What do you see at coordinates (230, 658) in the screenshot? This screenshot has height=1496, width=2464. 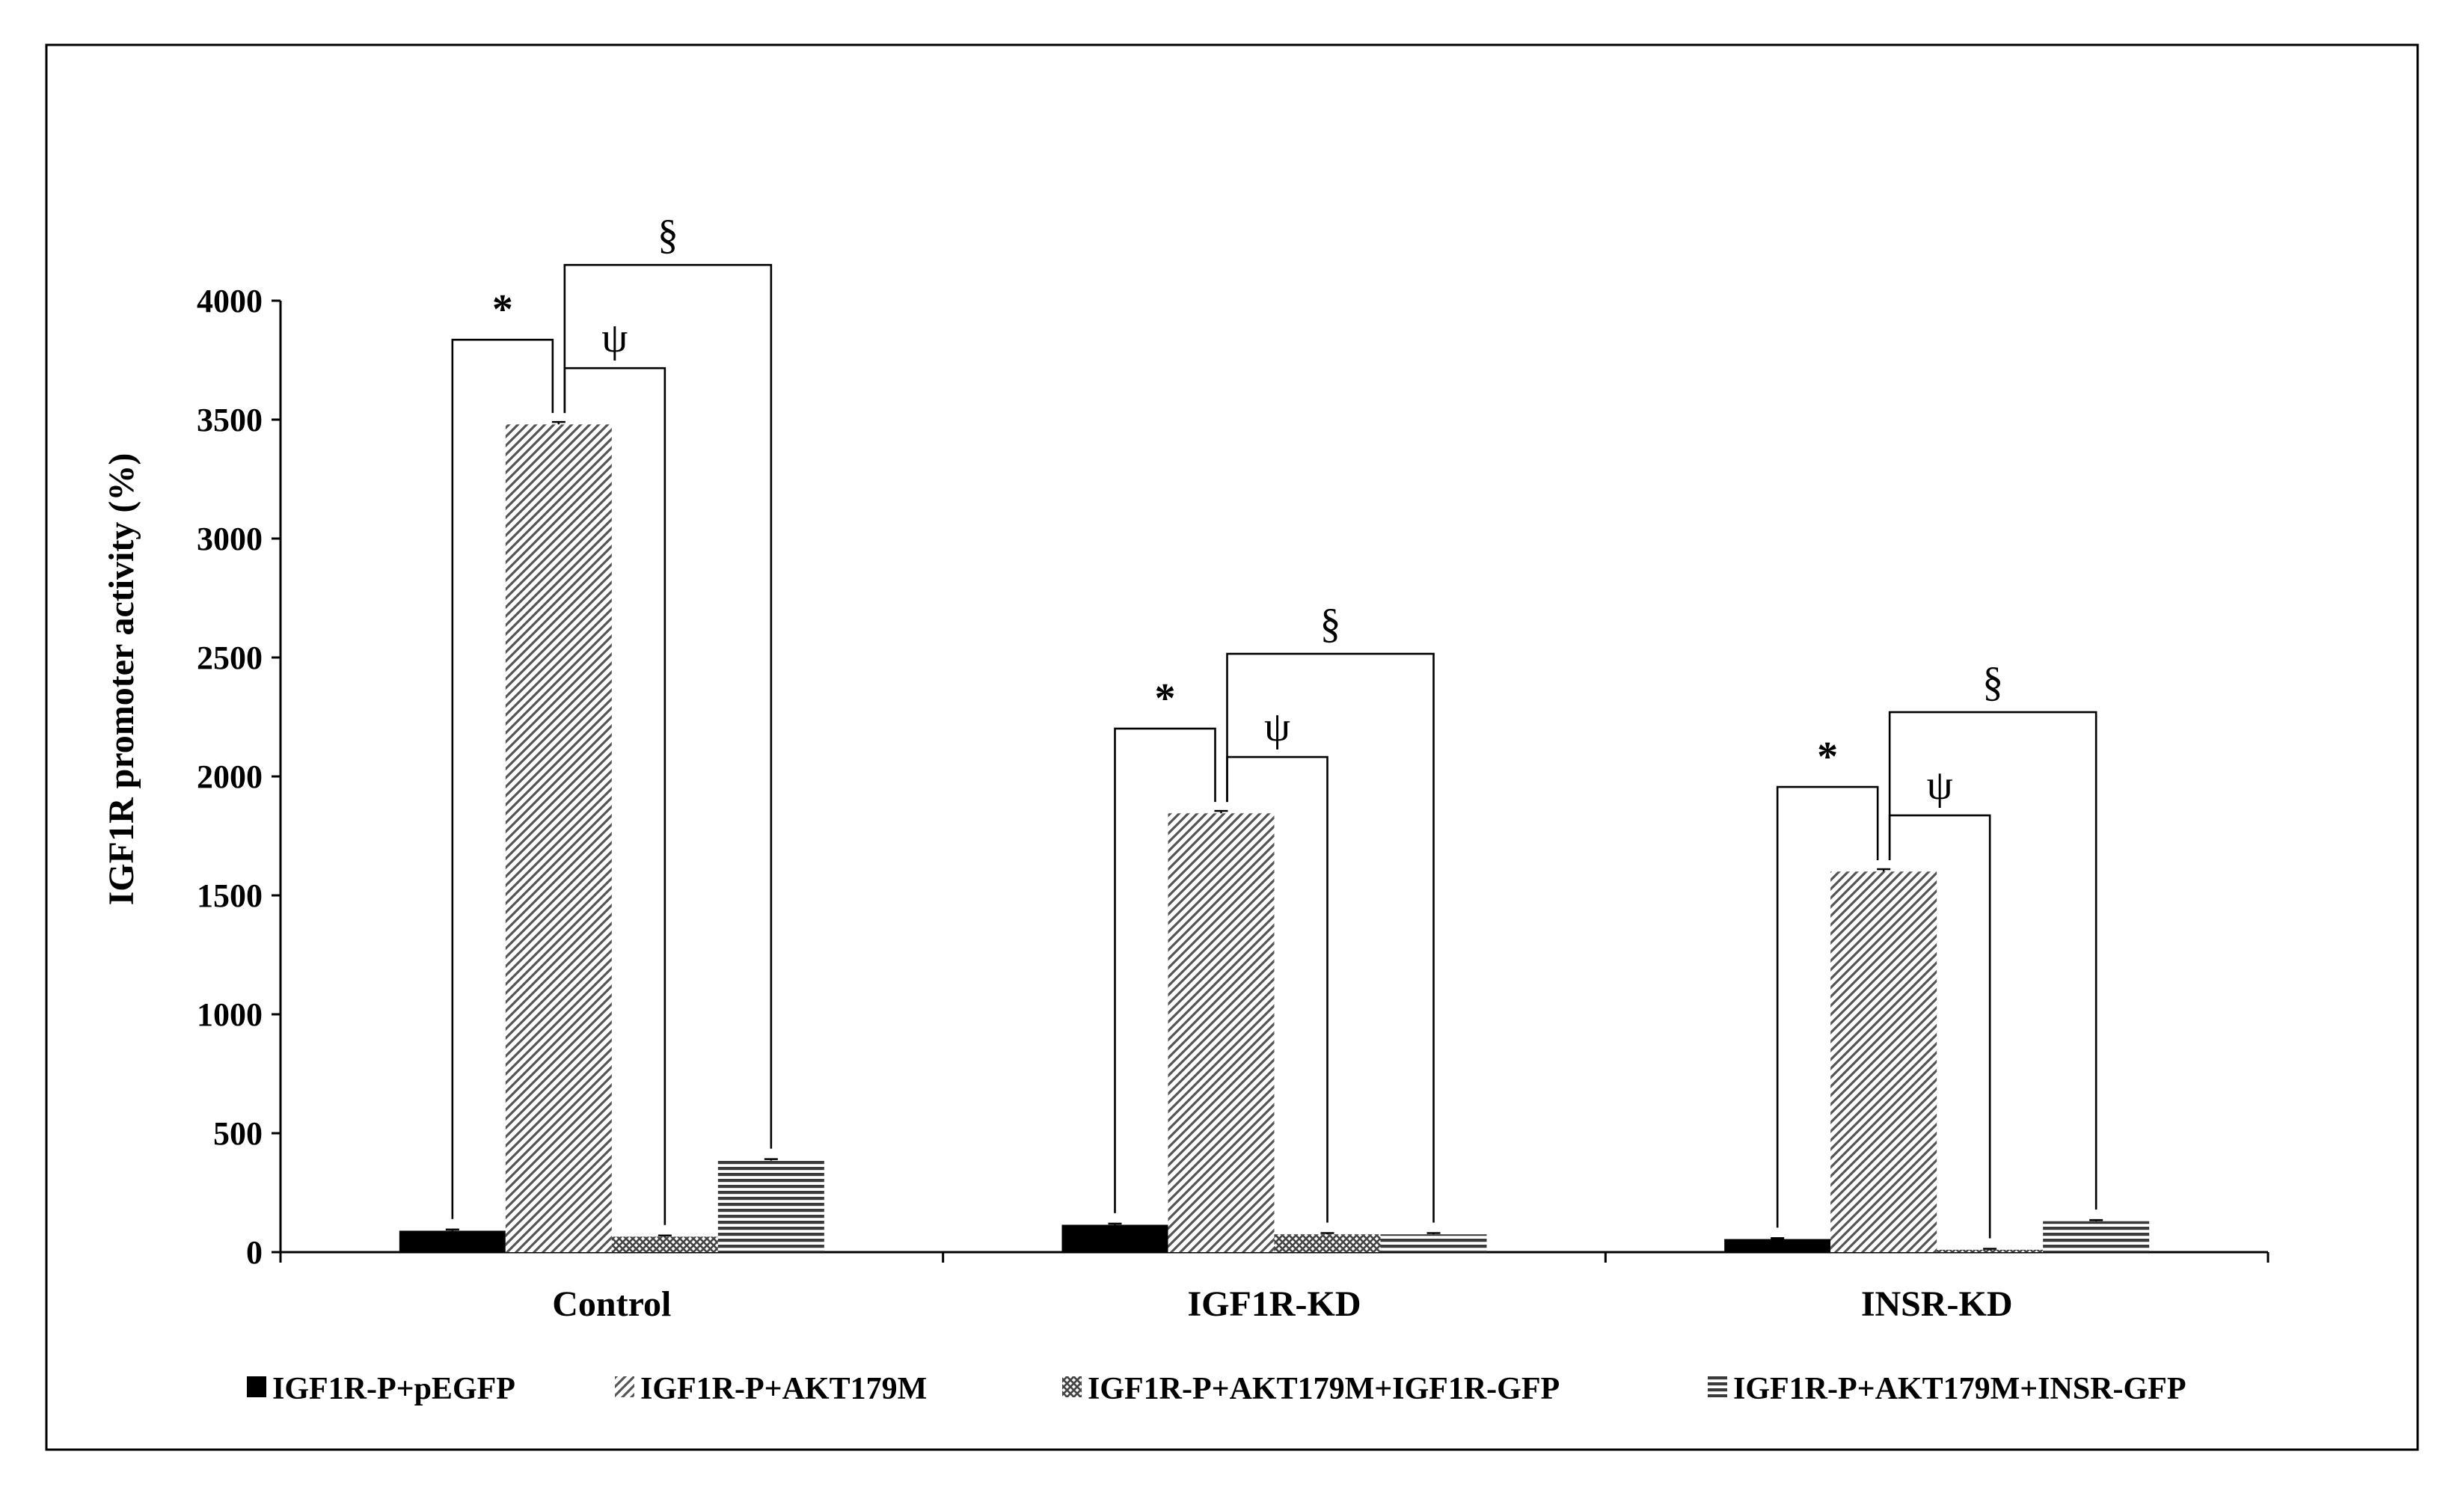 I see `y-tick-label: 2500` at bounding box center [230, 658].